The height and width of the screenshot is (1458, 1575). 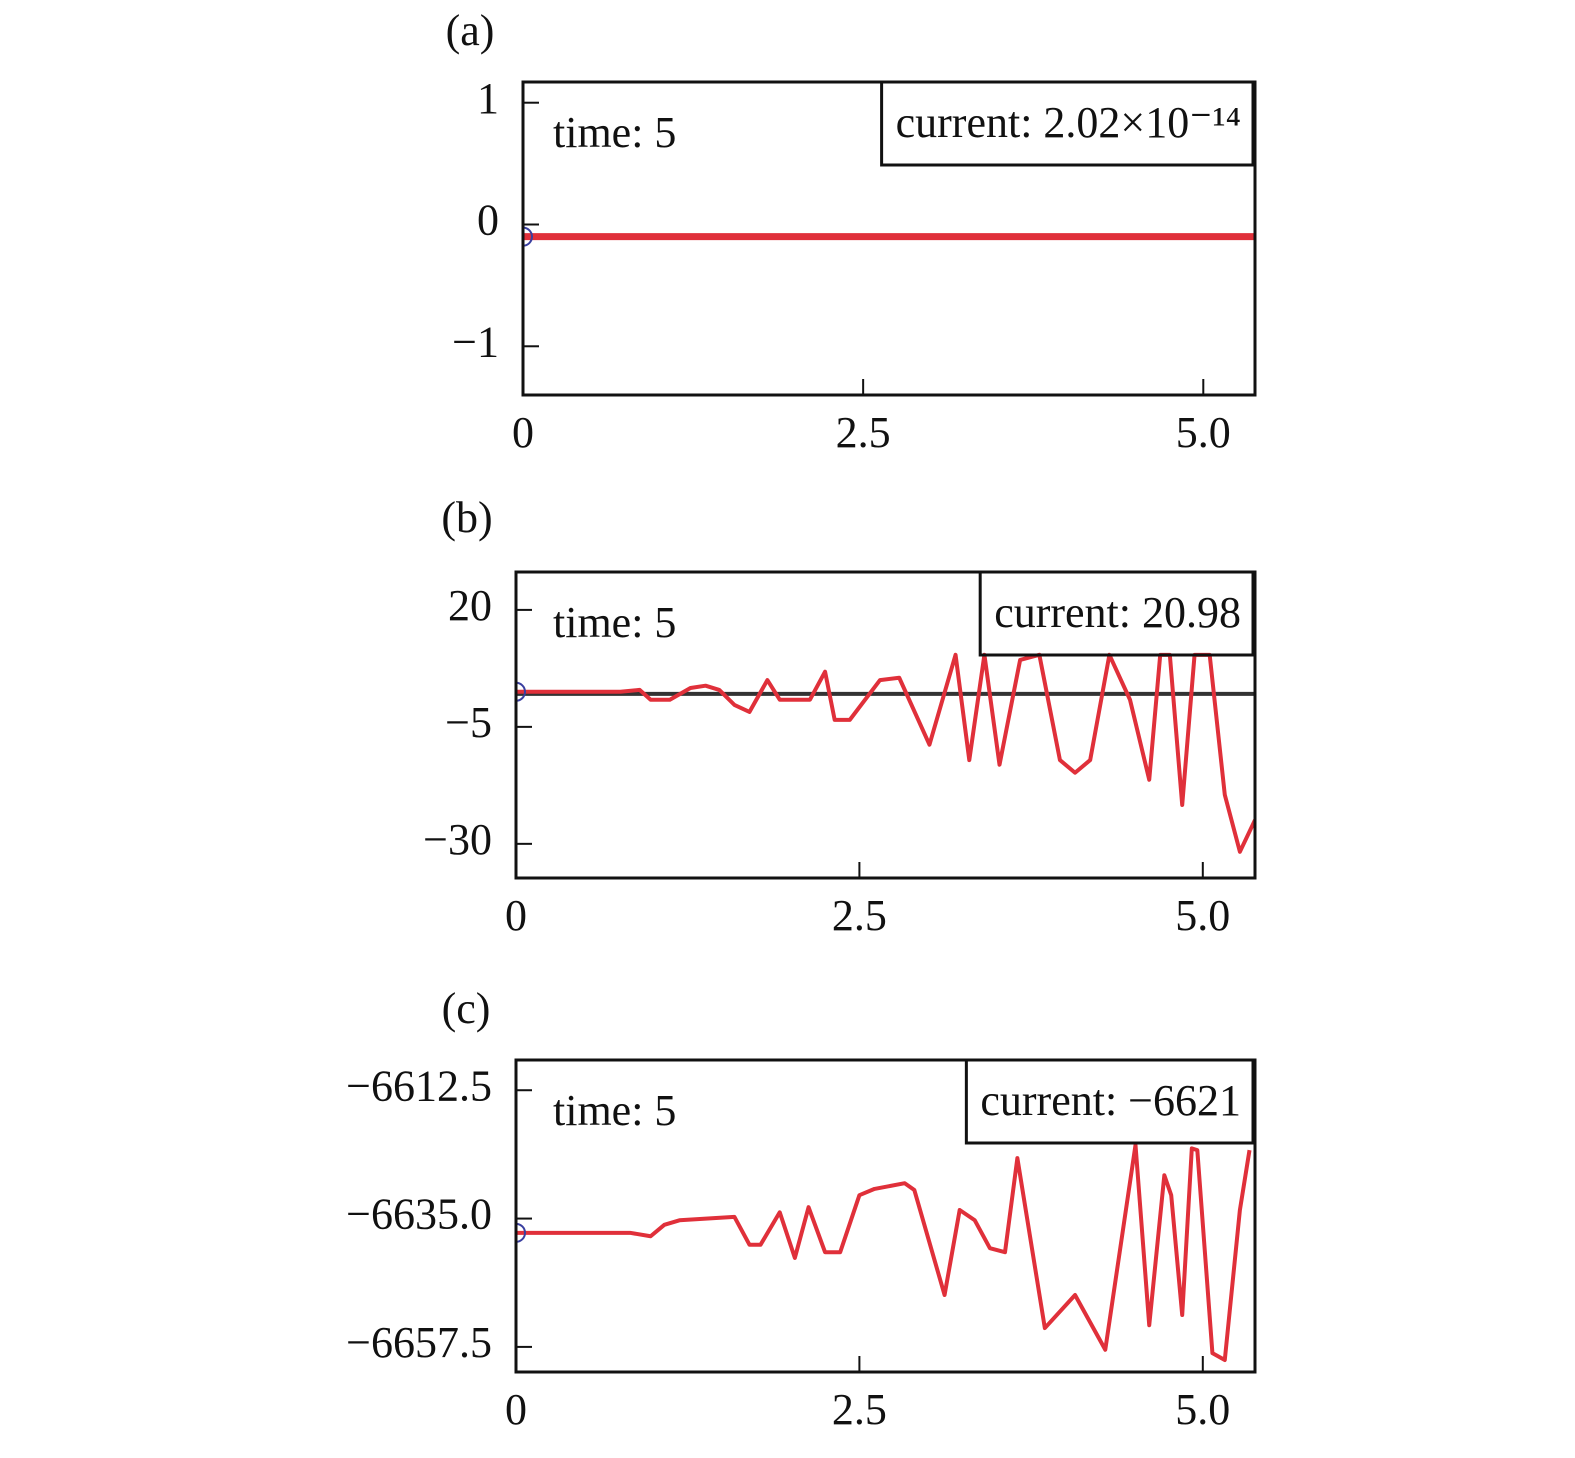 I want to click on y-tick-label: 0, so click(x=488, y=220).